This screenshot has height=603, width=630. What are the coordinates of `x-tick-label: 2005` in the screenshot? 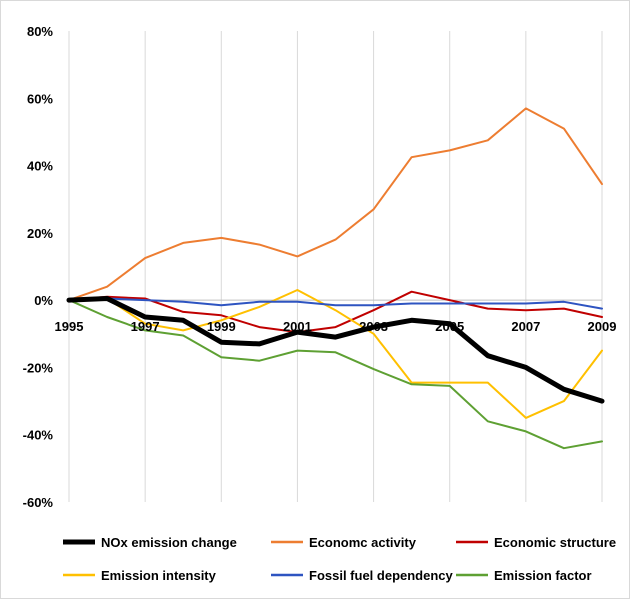 It's located at (449, 326).